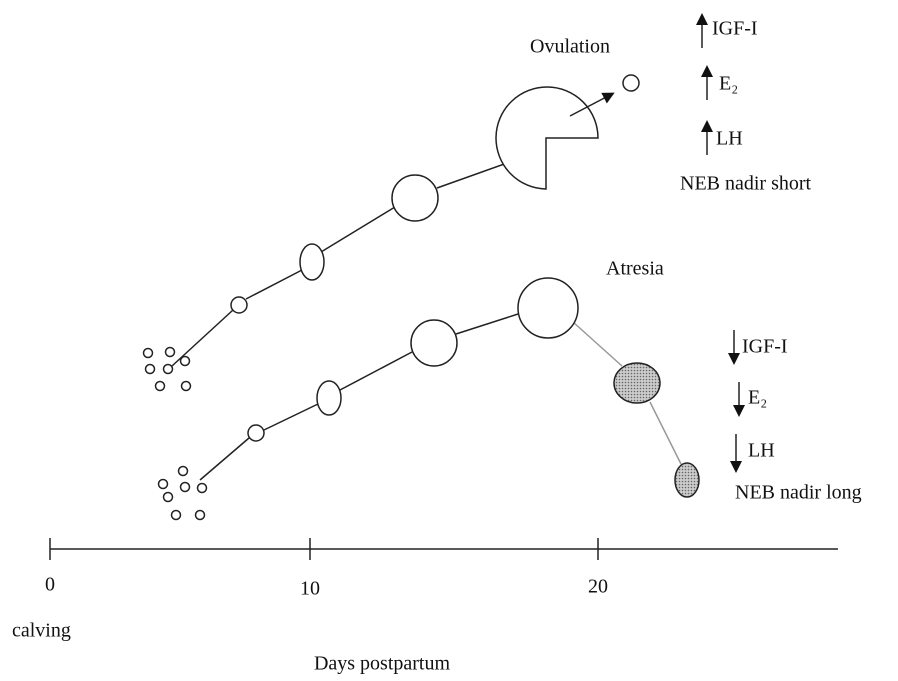  What do you see at coordinates (746, 184) in the screenshot?
I see `caption: NEB nadir short` at bounding box center [746, 184].